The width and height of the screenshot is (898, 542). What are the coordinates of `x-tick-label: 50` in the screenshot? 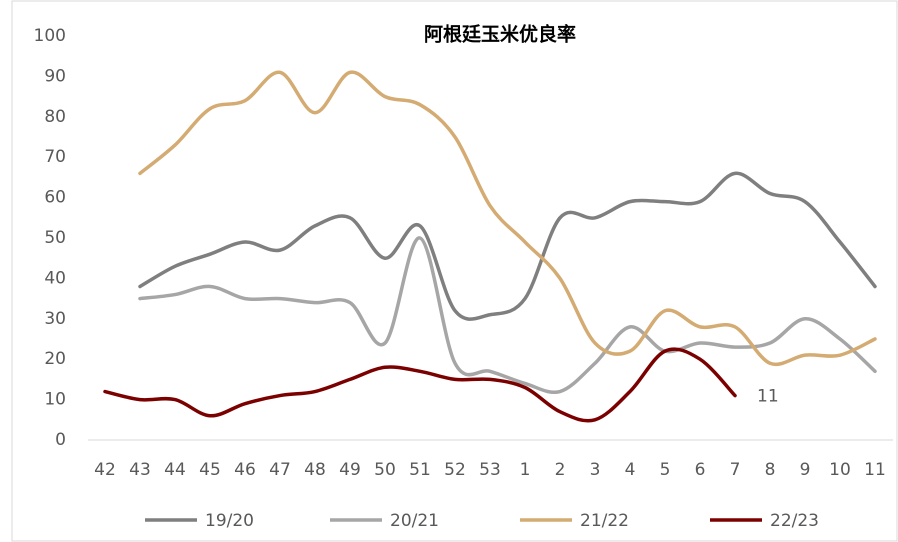 It's located at (385, 470).